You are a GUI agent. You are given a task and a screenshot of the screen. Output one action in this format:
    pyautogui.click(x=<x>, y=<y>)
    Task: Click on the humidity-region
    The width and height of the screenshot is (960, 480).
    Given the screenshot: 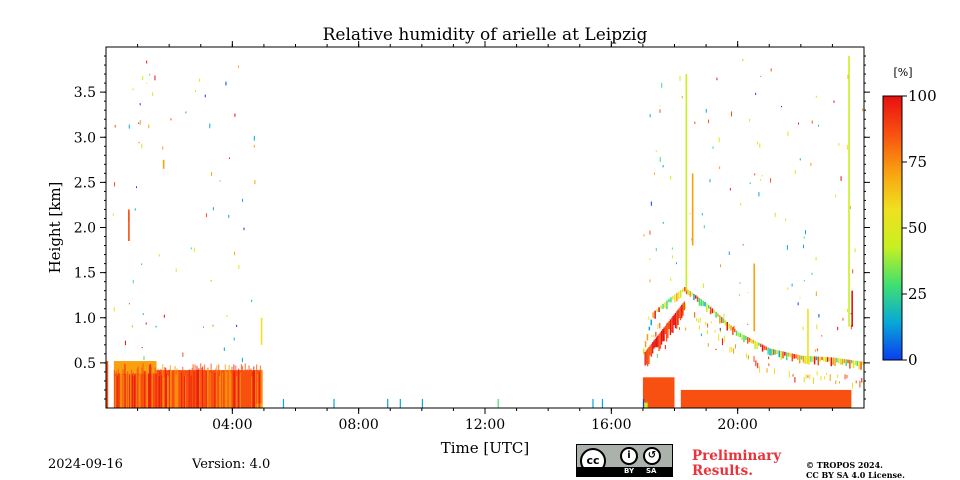 What is the action you would take?
    pyautogui.click(x=658, y=392)
    